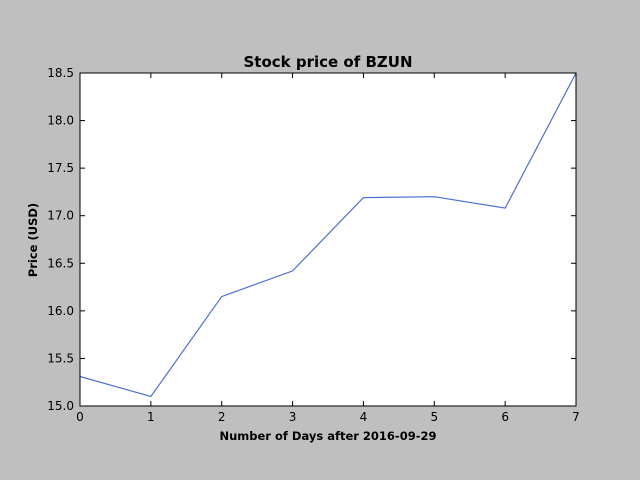 This screenshot has height=480, width=640. Describe the element at coordinates (60, 406) in the screenshot. I see `y-tick-label: 15.0` at that location.